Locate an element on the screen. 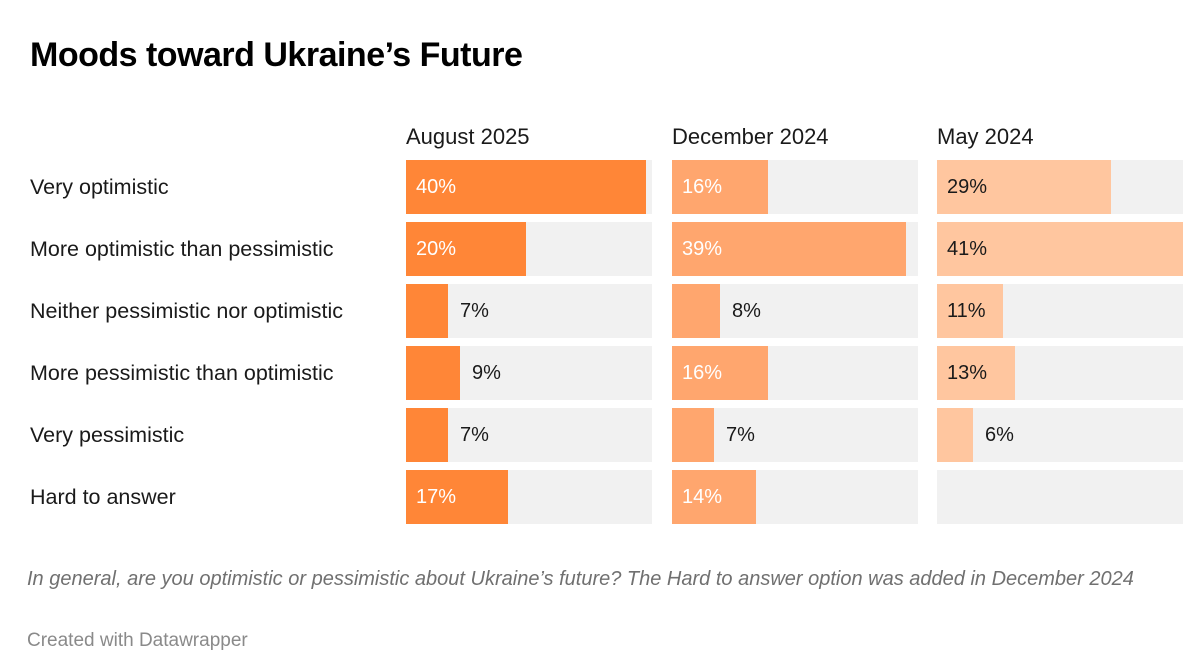  data-label: 40% is located at coordinates (436, 187).